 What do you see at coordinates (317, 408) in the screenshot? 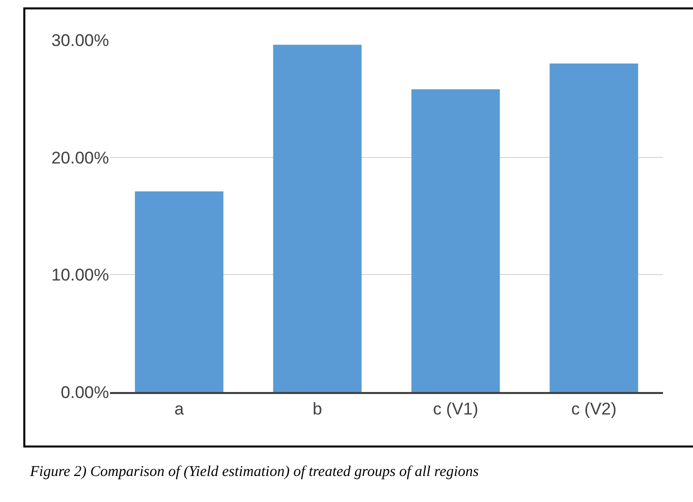
I see `x-tick-label: b` at bounding box center [317, 408].